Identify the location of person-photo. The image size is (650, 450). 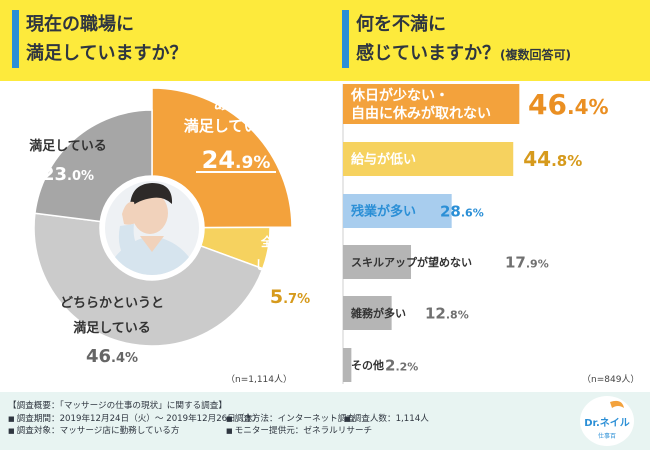
(152, 228).